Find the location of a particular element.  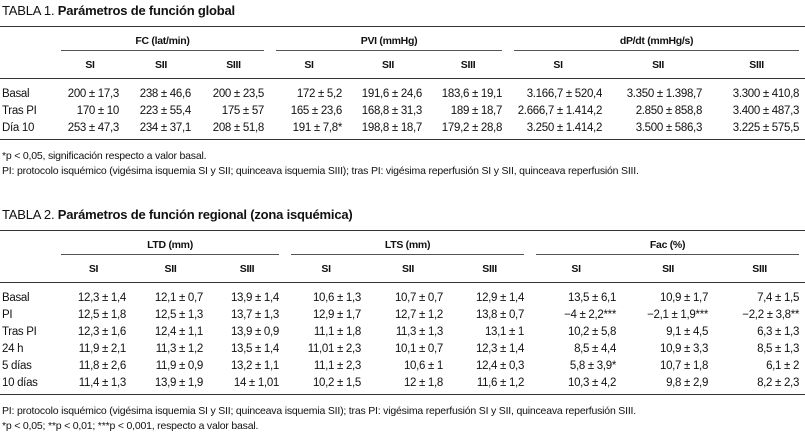

cell: 223 ± 55,4 is located at coordinates (165, 110).